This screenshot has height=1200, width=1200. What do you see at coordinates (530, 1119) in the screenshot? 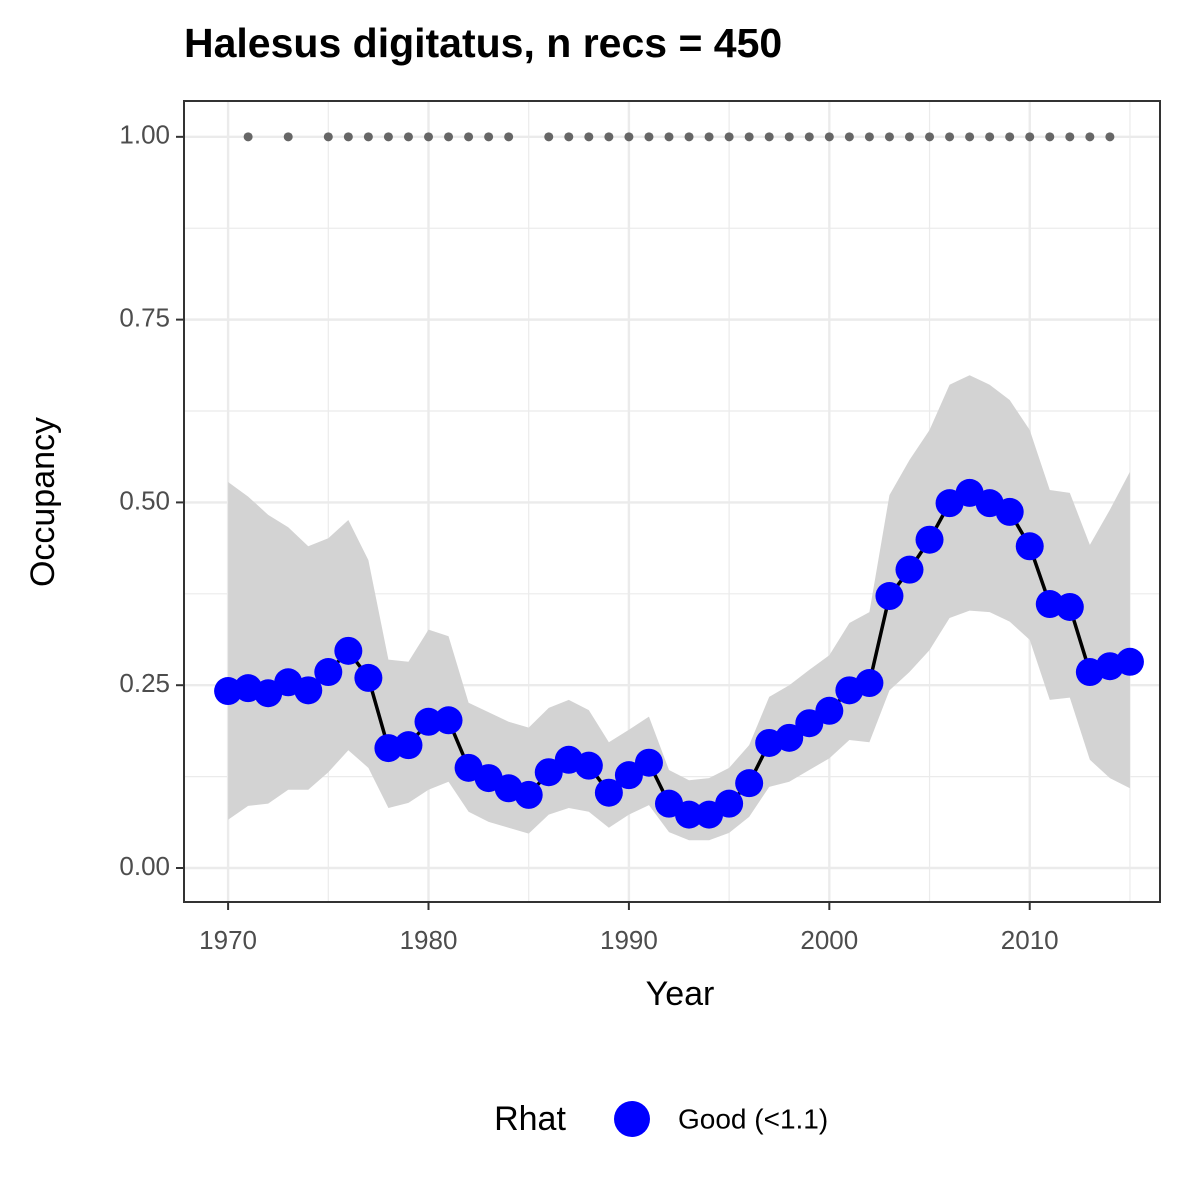
I see `legend-title: Rhat` at bounding box center [530, 1119].